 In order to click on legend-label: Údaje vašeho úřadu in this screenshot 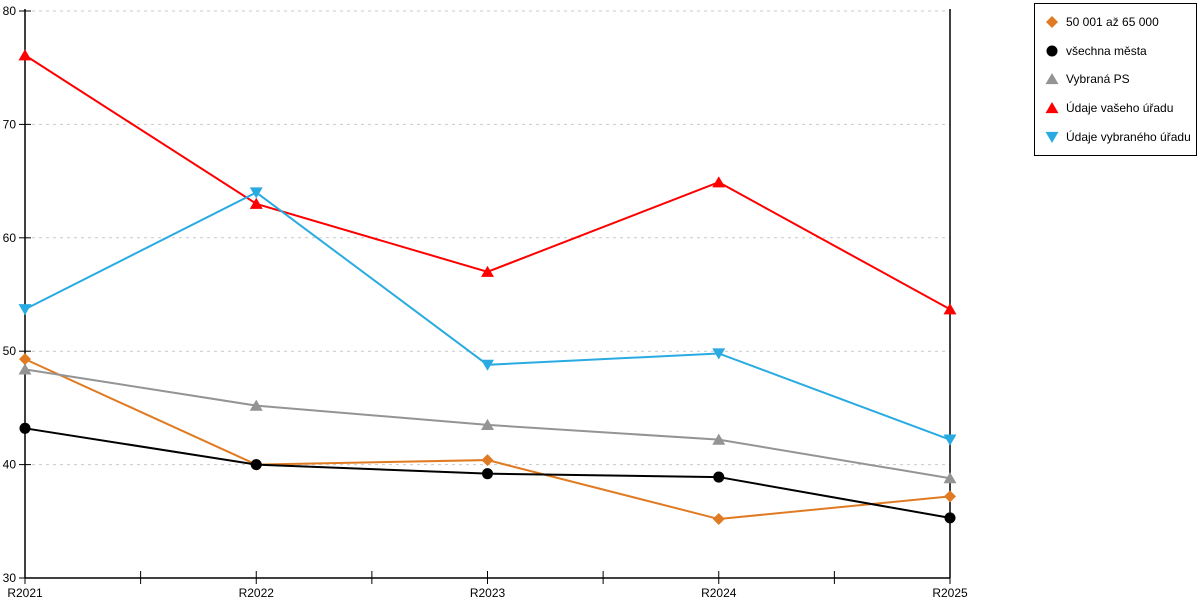, I will do `click(1120, 108)`.